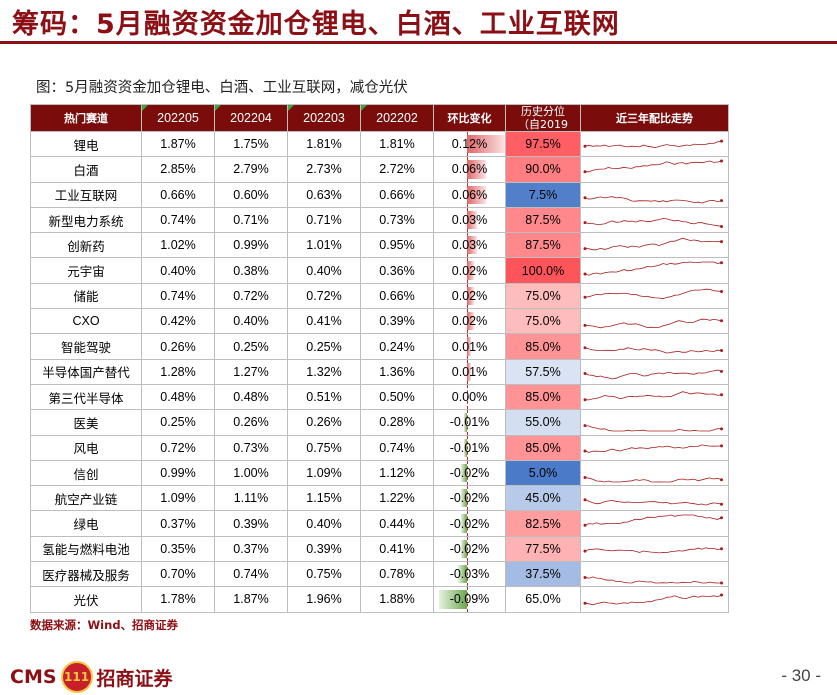 The image size is (837, 695). I want to click on month-value: 1.81%, so click(397, 144).